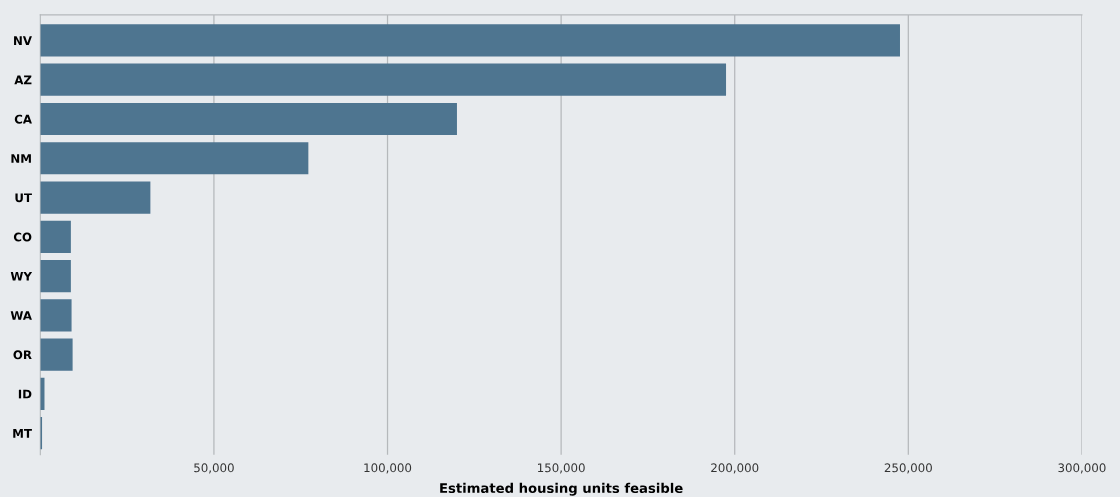  Describe the element at coordinates (735, 468) in the screenshot. I see `x-tick-label: 200,000` at that location.